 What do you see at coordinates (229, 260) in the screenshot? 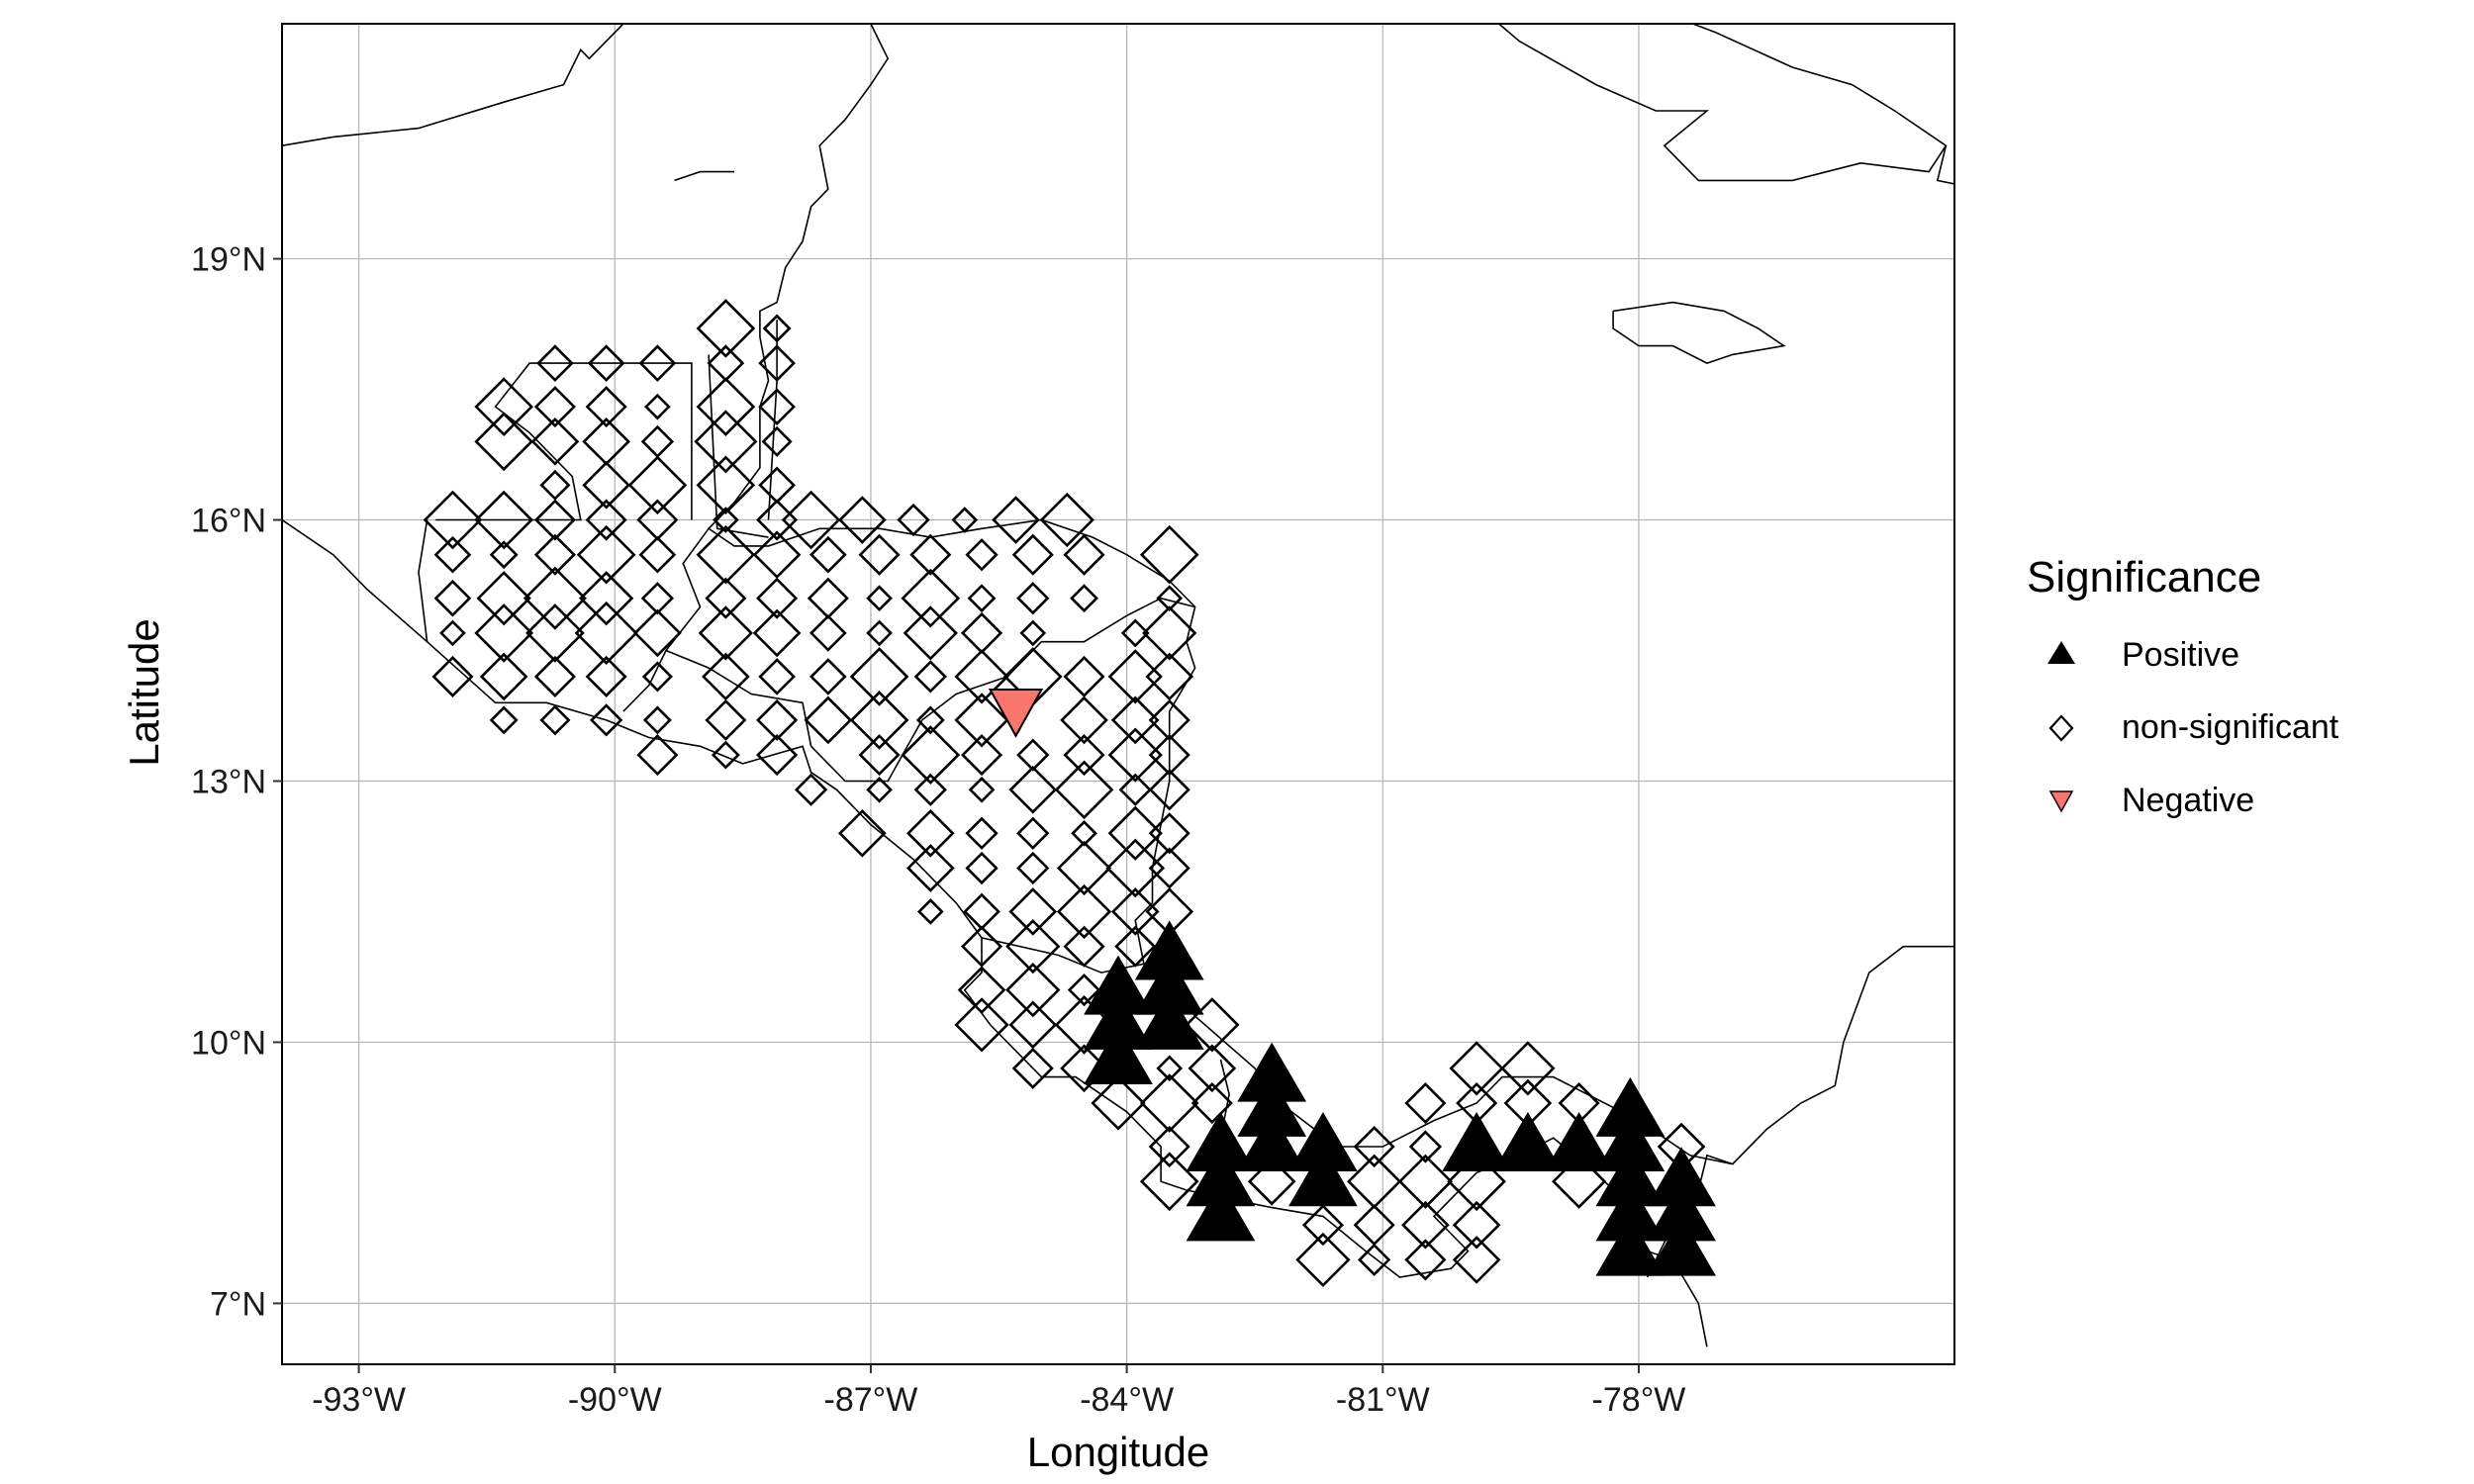
I see `y-tick-label: 19°N` at bounding box center [229, 260].